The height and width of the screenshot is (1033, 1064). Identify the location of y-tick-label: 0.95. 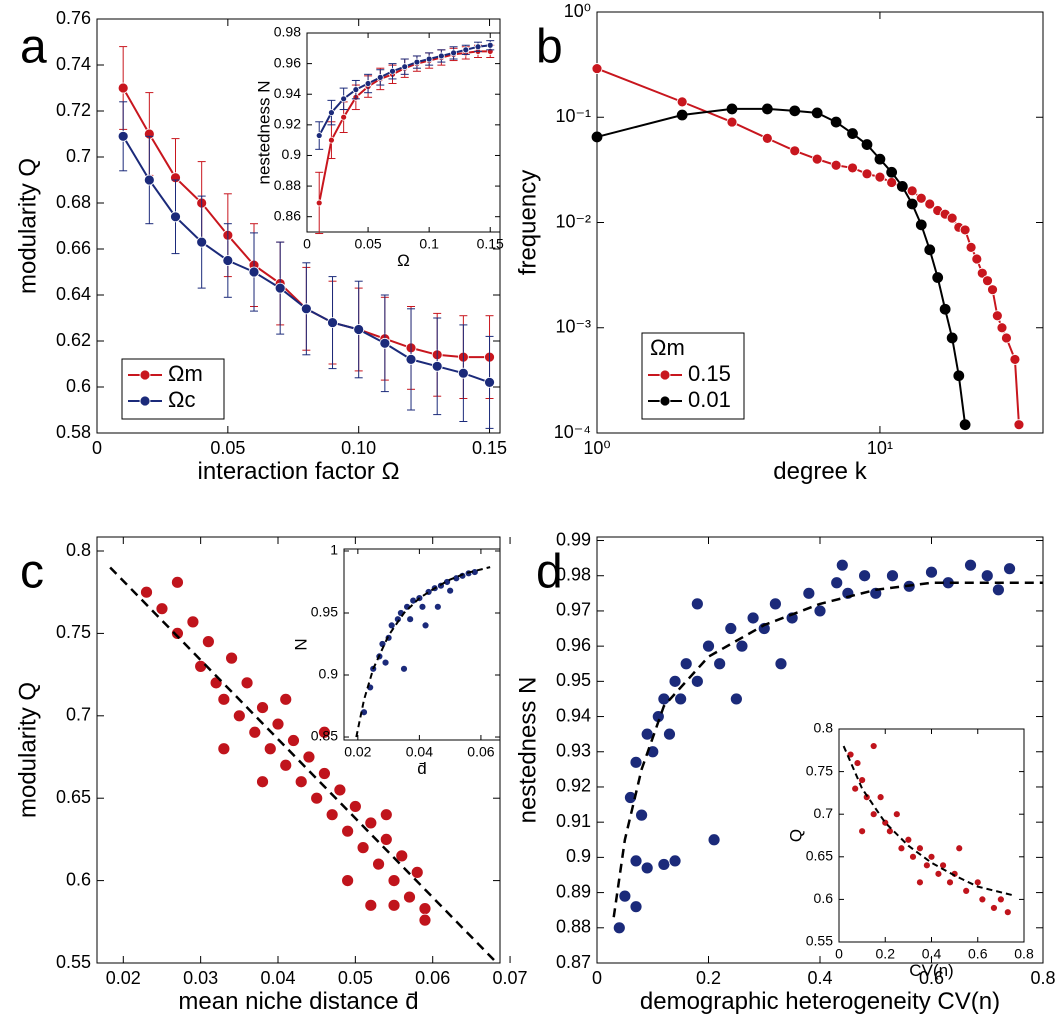
(573, 680).